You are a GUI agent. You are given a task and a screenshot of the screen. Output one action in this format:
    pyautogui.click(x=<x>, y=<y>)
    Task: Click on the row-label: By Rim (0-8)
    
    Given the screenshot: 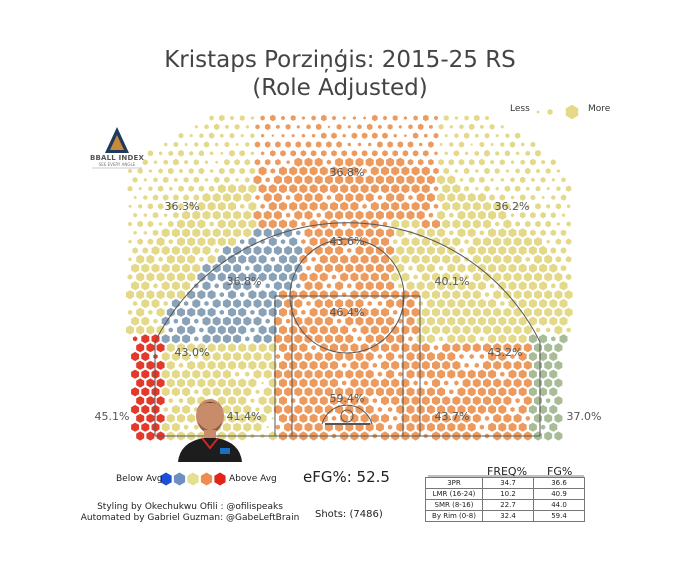 What is the action you would take?
    pyautogui.click(x=454, y=516)
    